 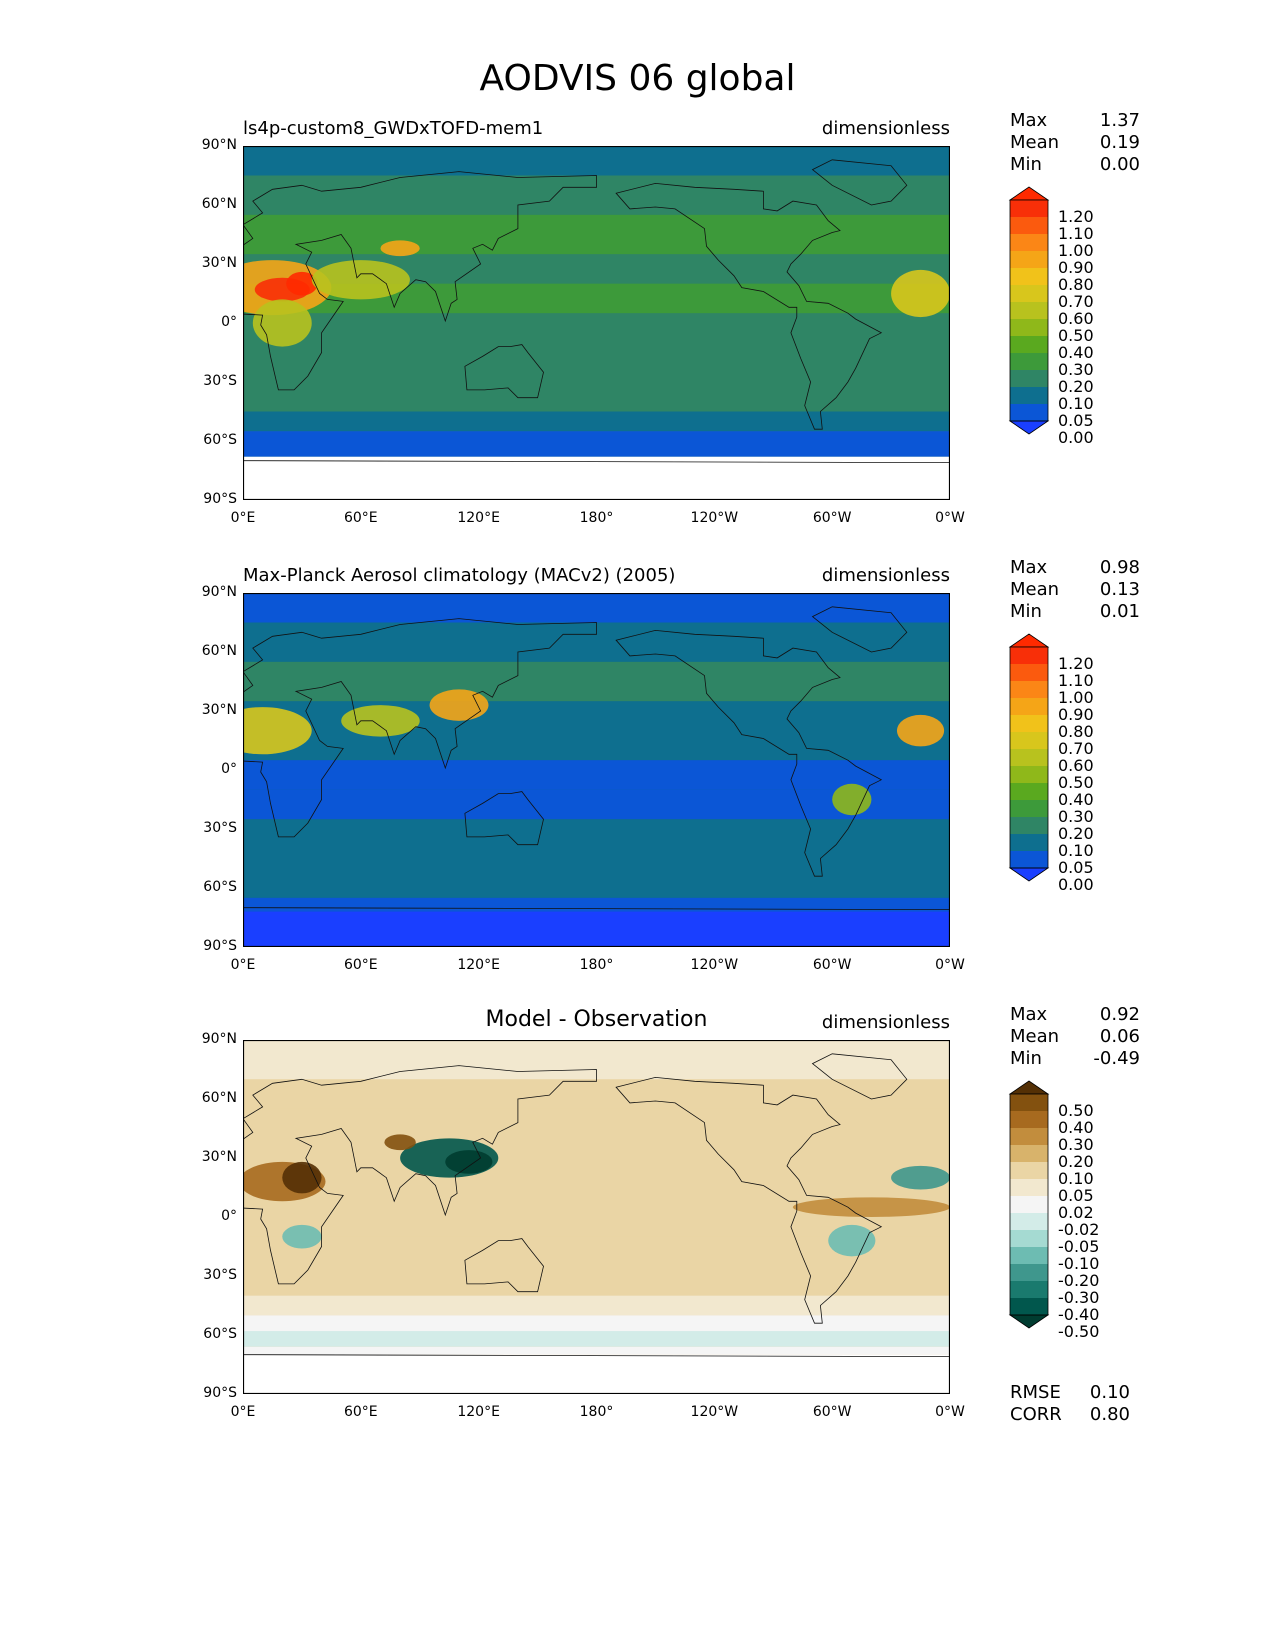 I want to click on y-tick-label: 30°N, so click(x=219, y=1157).